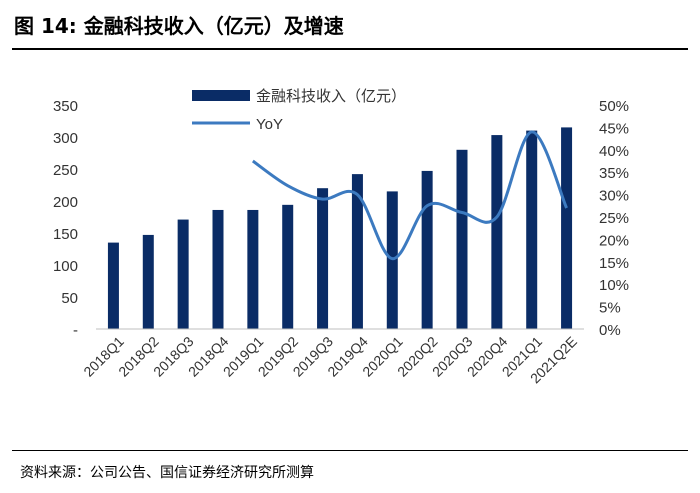  What do you see at coordinates (614, 173) in the screenshot?
I see `right-axis-tick-label: 35%` at bounding box center [614, 173].